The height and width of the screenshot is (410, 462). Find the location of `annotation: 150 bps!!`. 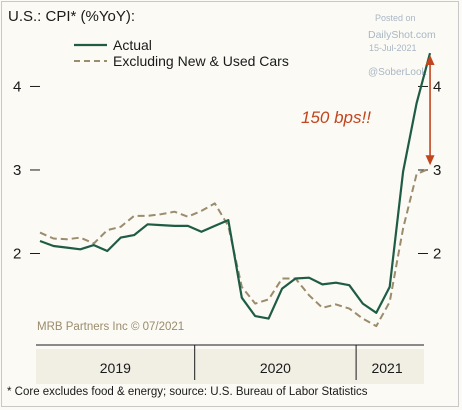

annotation: 150 bps!! is located at coordinates (368, 110).